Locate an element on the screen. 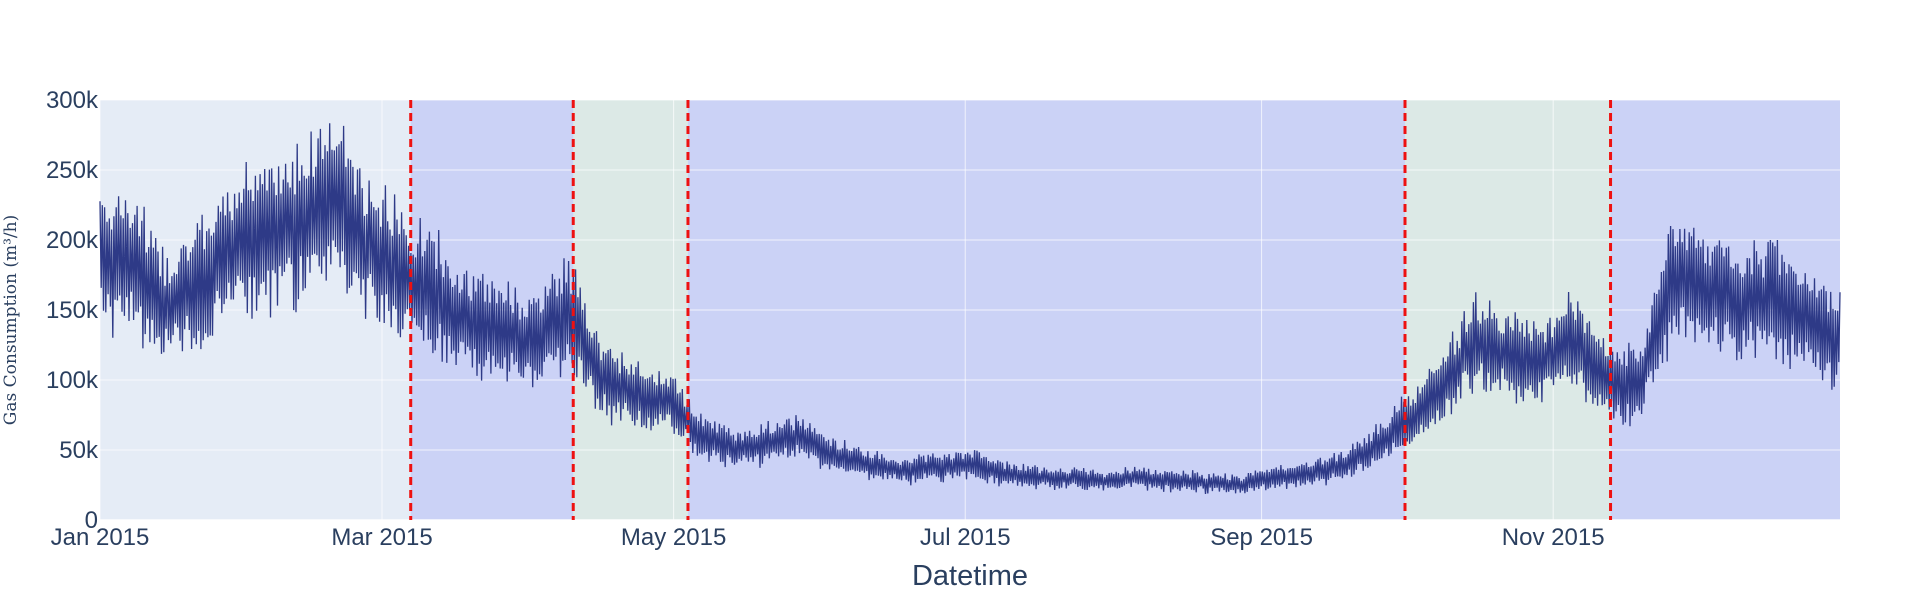 The image size is (1920, 605). x-tick-label: Jan 2015 is located at coordinates (100, 537).